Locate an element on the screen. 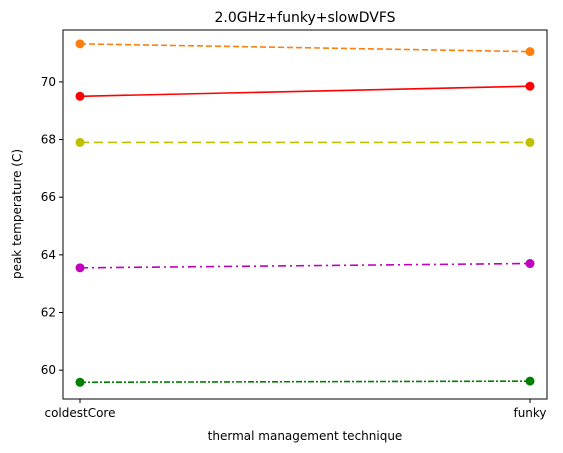 The image size is (563, 453). y-tick-label: 64 is located at coordinates (48, 255).